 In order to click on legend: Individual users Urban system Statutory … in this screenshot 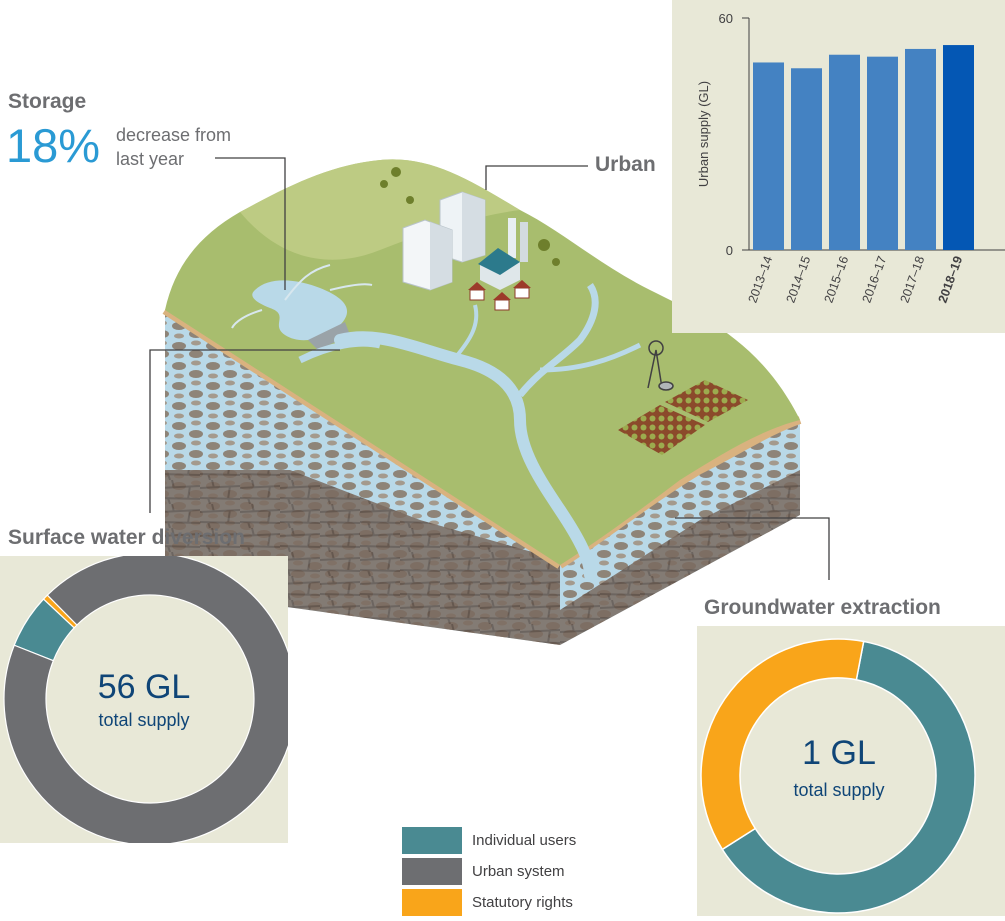, I will do `click(527, 871)`.